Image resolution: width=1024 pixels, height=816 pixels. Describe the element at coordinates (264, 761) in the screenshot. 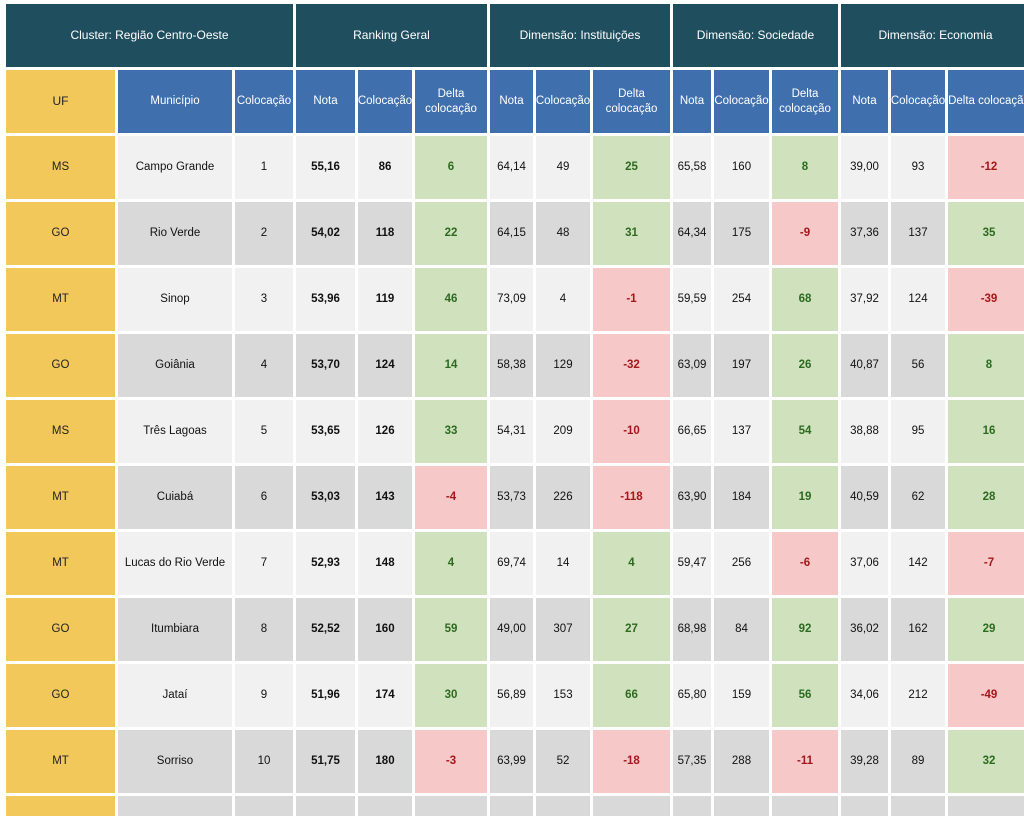

I see `colocacao-cell: 10` at that location.